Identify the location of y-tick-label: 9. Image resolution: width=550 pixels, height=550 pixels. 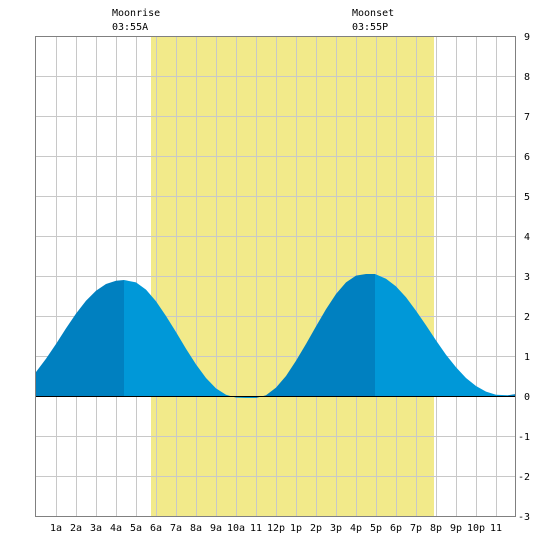
(527, 37).